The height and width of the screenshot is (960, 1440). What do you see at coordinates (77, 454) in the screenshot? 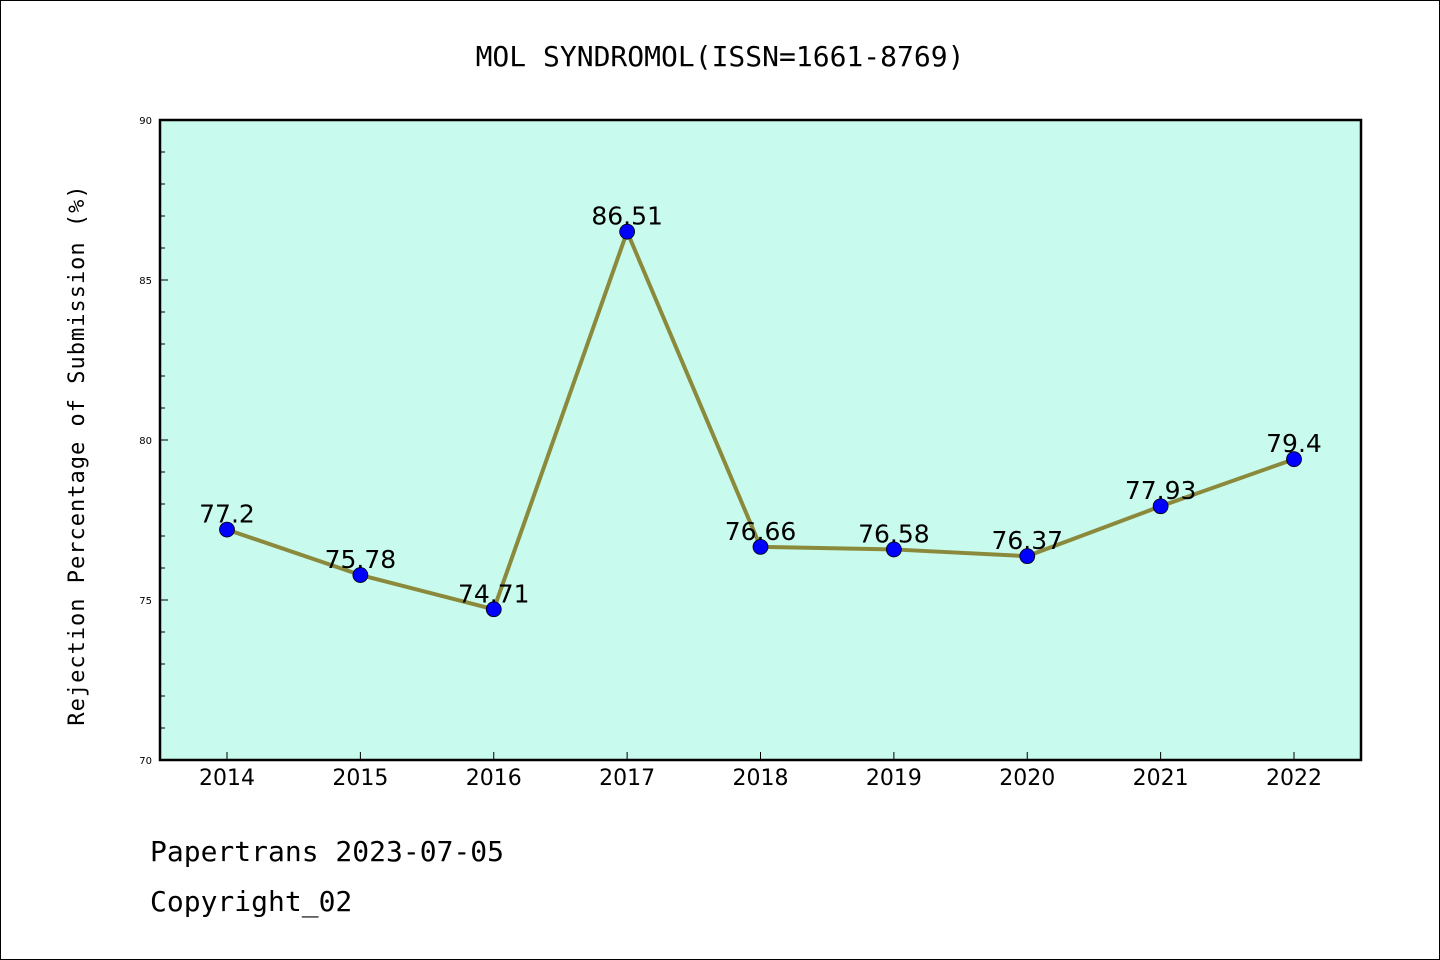
I see `y-axis-label: Rejection Percentage of Submission (%)` at bounding box center [77, 454].